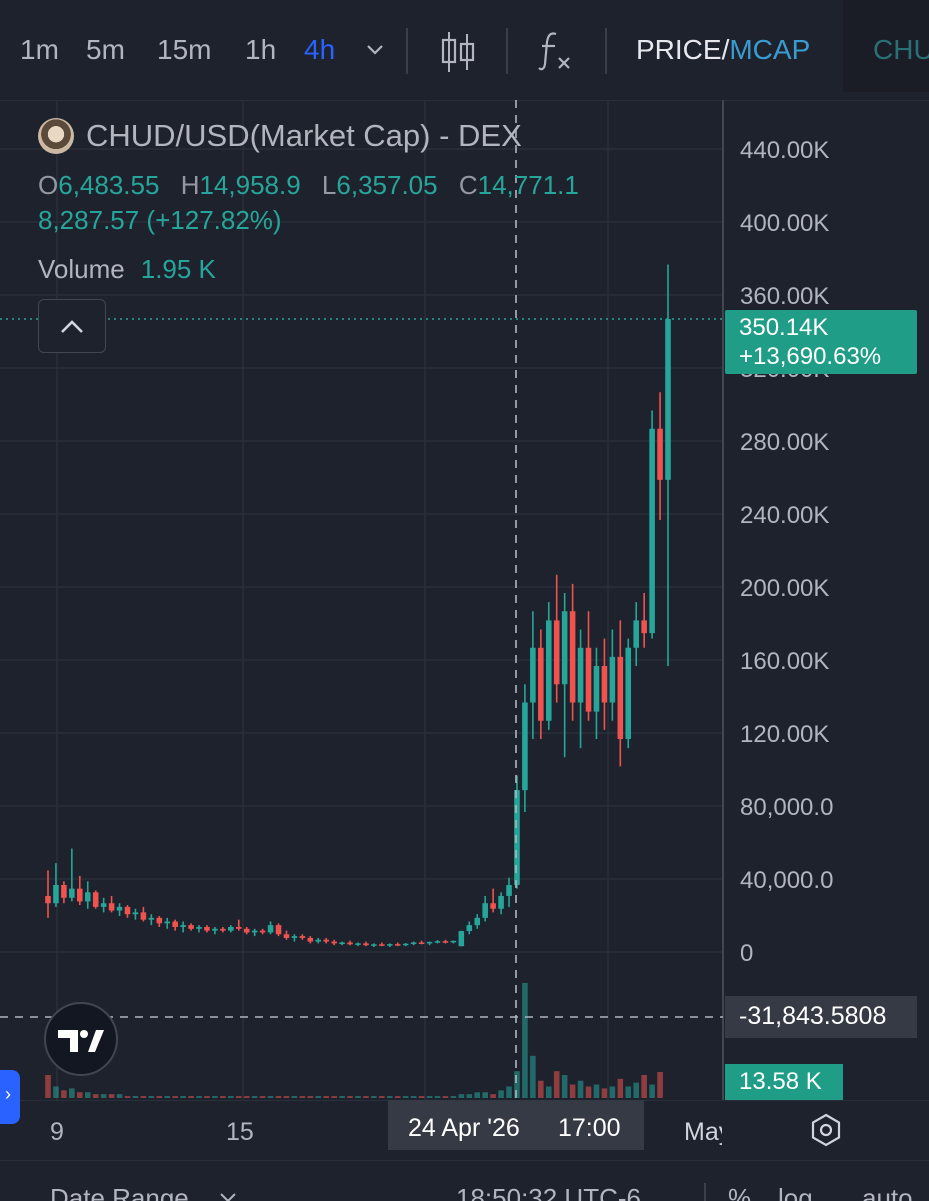 This screenshot has width=929, height=1201. Describe the element at coordinates (784, 150) in the screenshot. I see `price-tick-label: 440.00K` at that location.